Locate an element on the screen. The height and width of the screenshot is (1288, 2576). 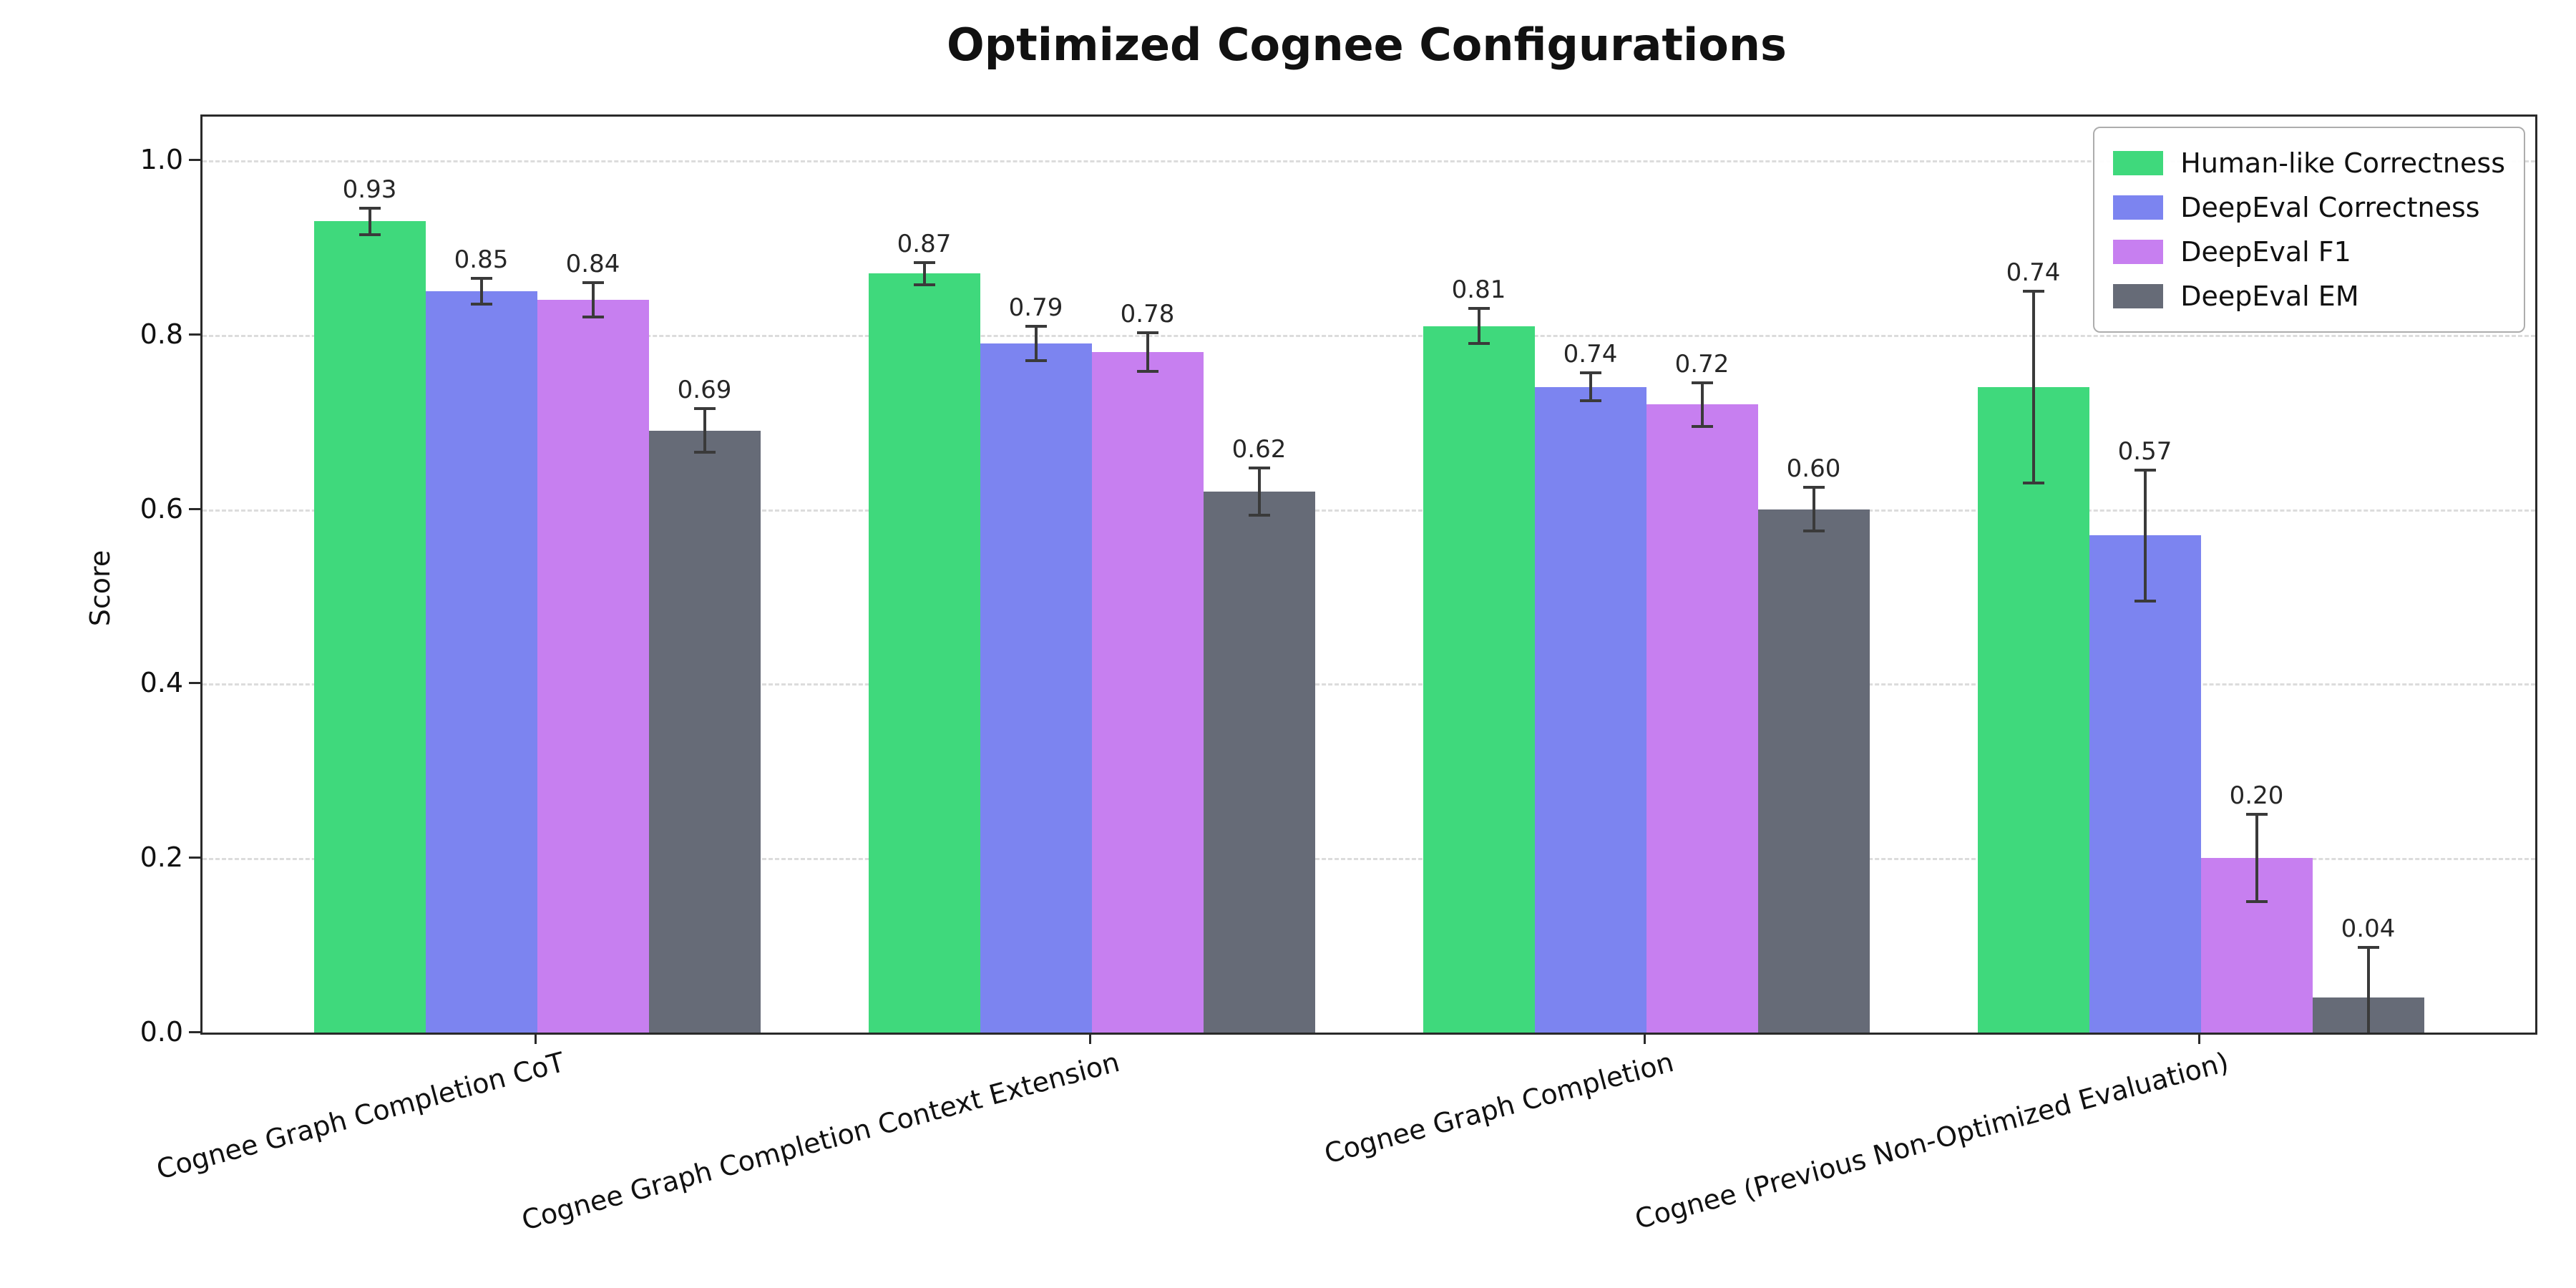
legend-label: Human-like Correctness is located at coordinates (2342, 163).